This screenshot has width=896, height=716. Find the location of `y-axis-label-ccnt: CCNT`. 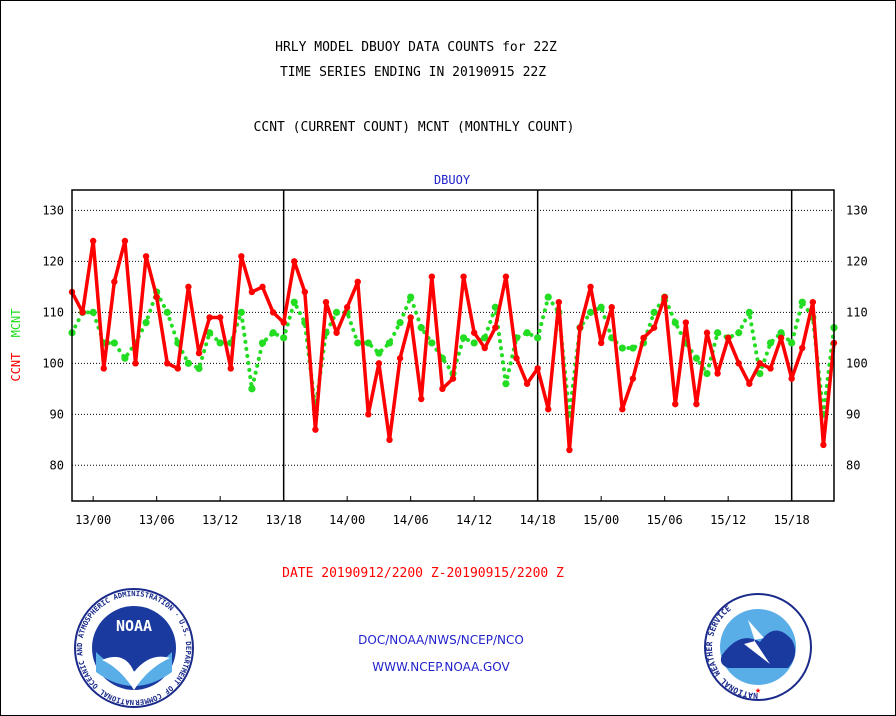

y-axis-label-ccnt: CCNT is located at coordinates (16, 367).